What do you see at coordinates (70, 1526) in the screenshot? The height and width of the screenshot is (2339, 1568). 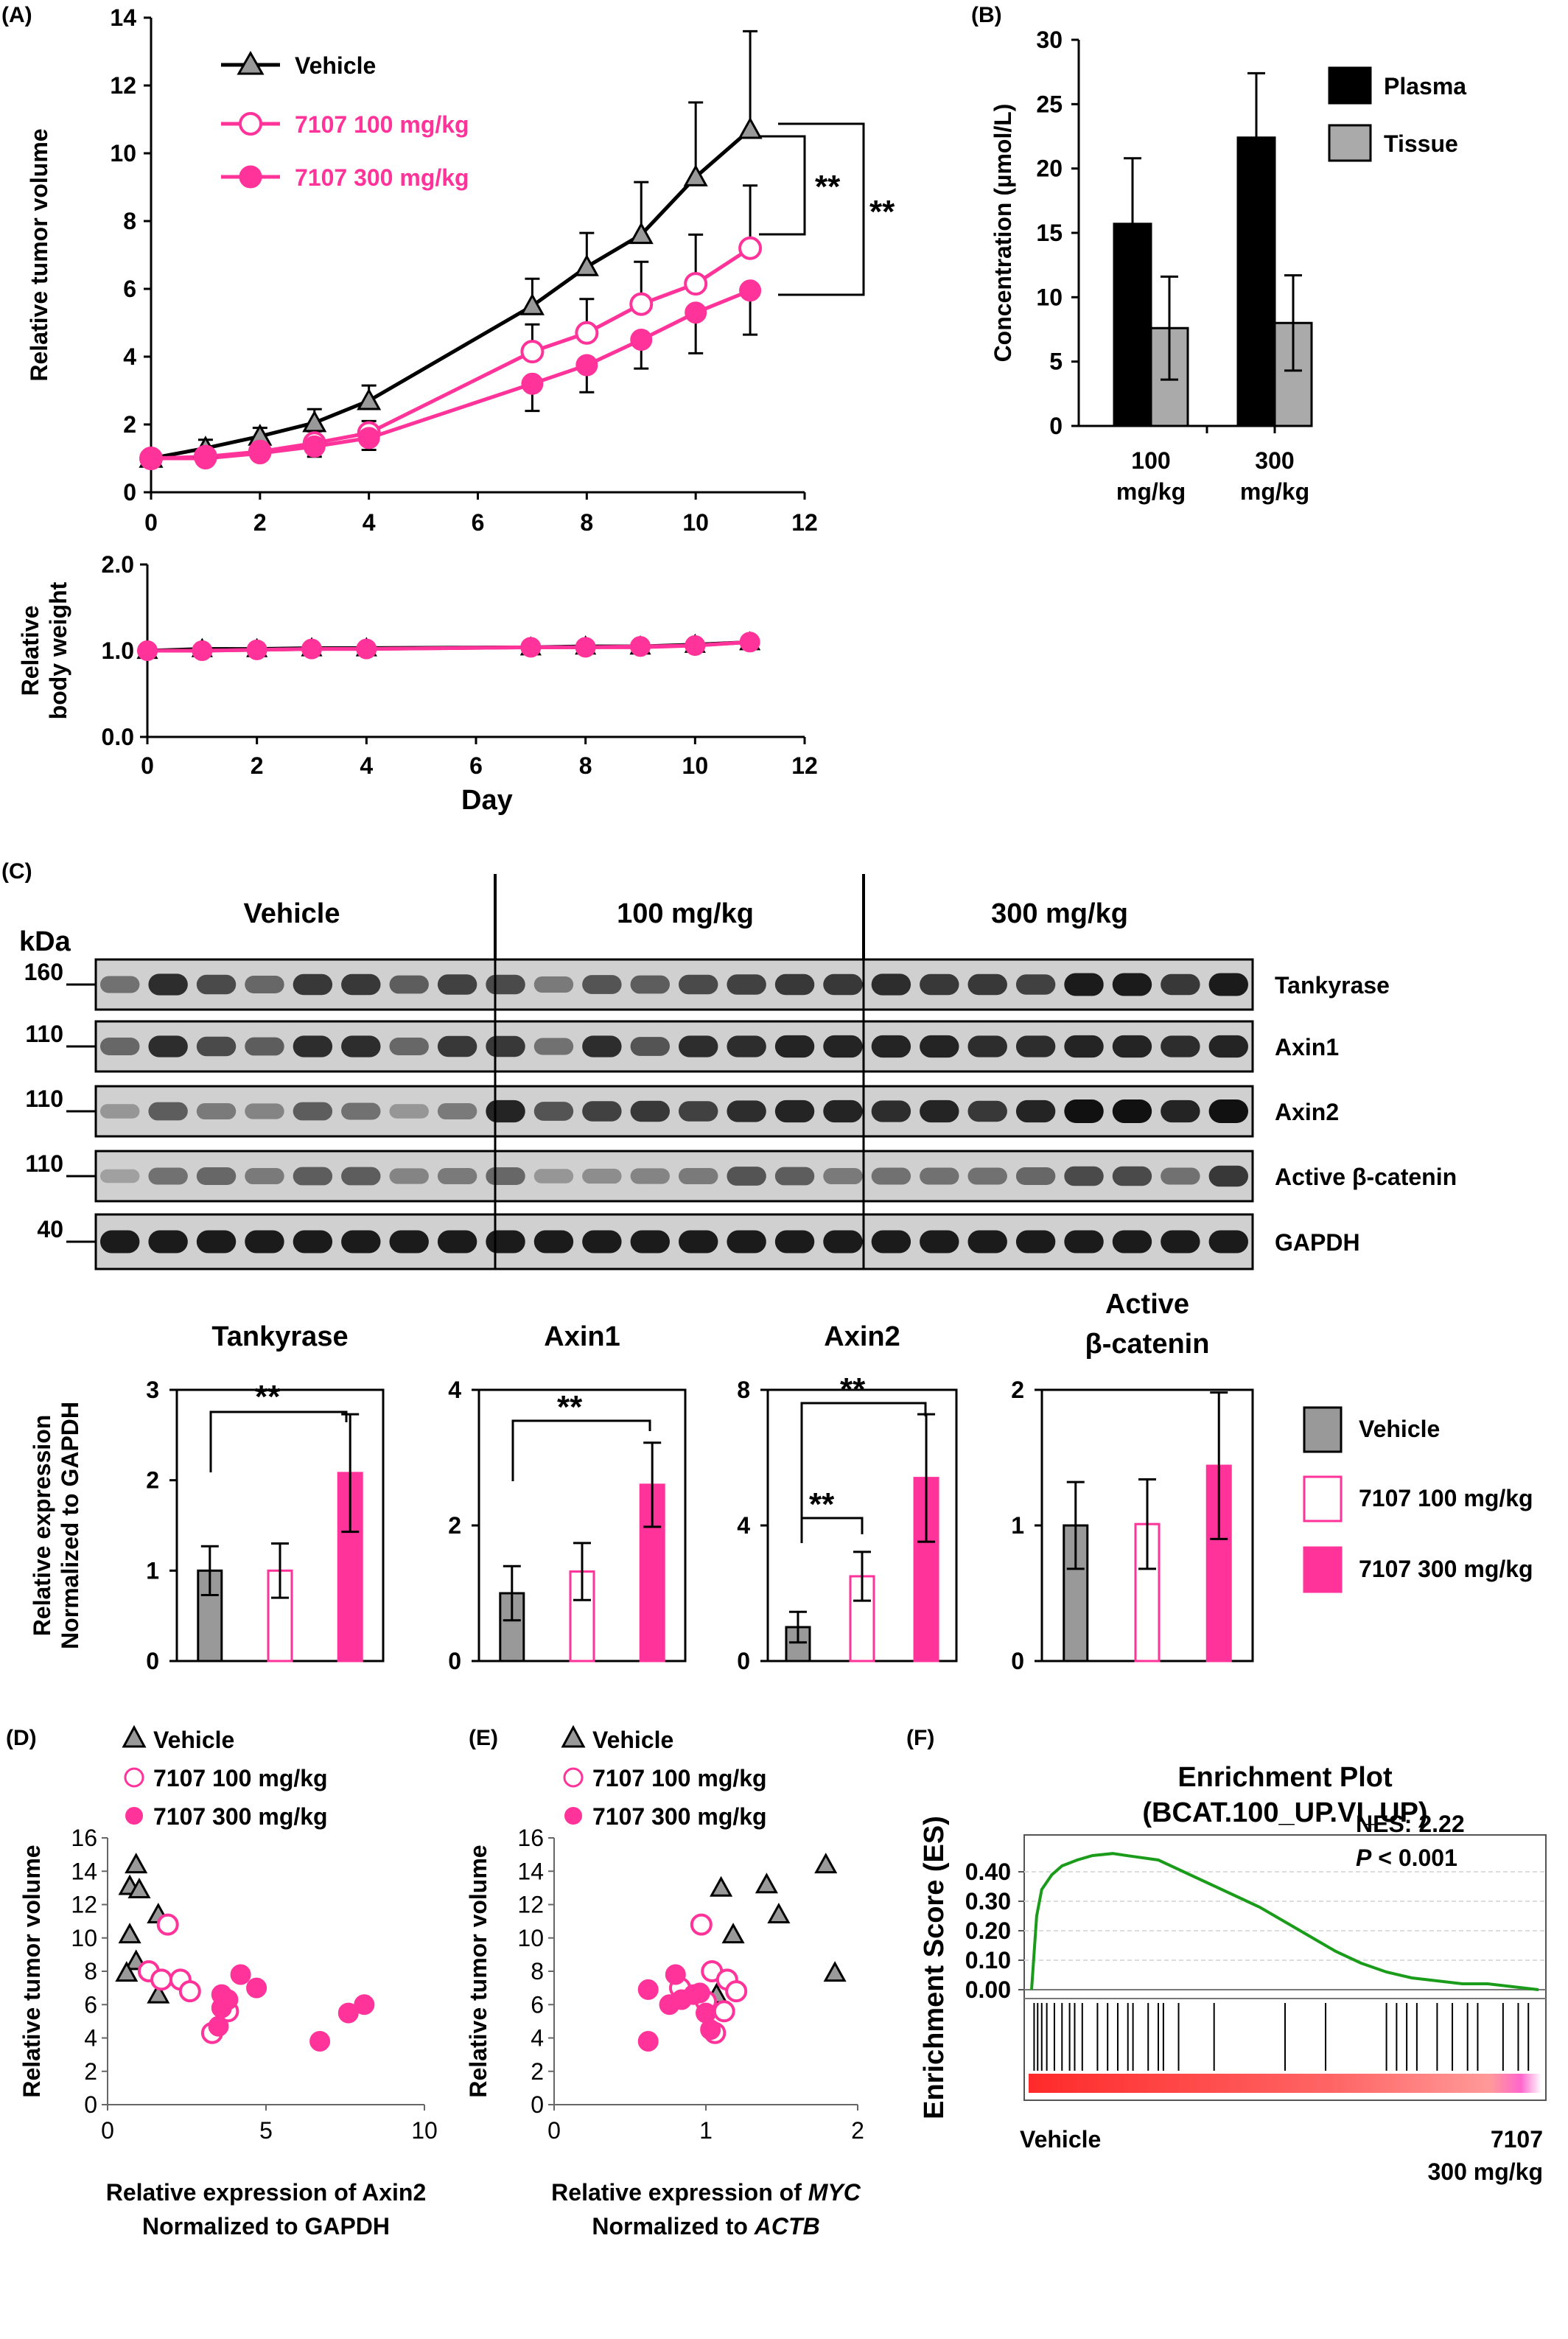 I see `y-axis-label-line2: Normalized to GAPDH` at bounding box center [70, 1526].